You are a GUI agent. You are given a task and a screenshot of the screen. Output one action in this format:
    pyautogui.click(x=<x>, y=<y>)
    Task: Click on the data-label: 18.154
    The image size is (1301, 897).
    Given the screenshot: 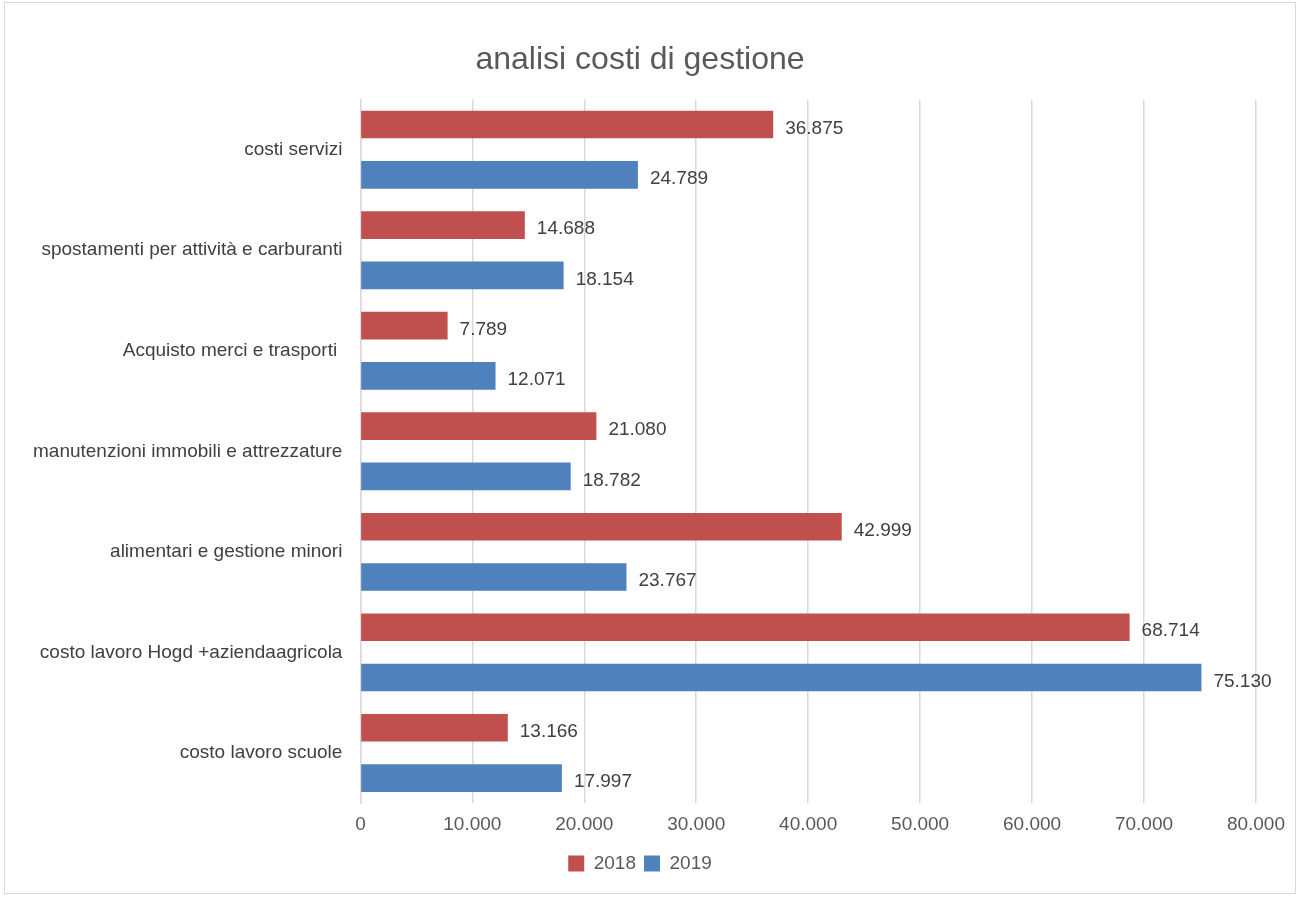 What is the action you would take?
    pyautogui.click(x=605, y=278)
    